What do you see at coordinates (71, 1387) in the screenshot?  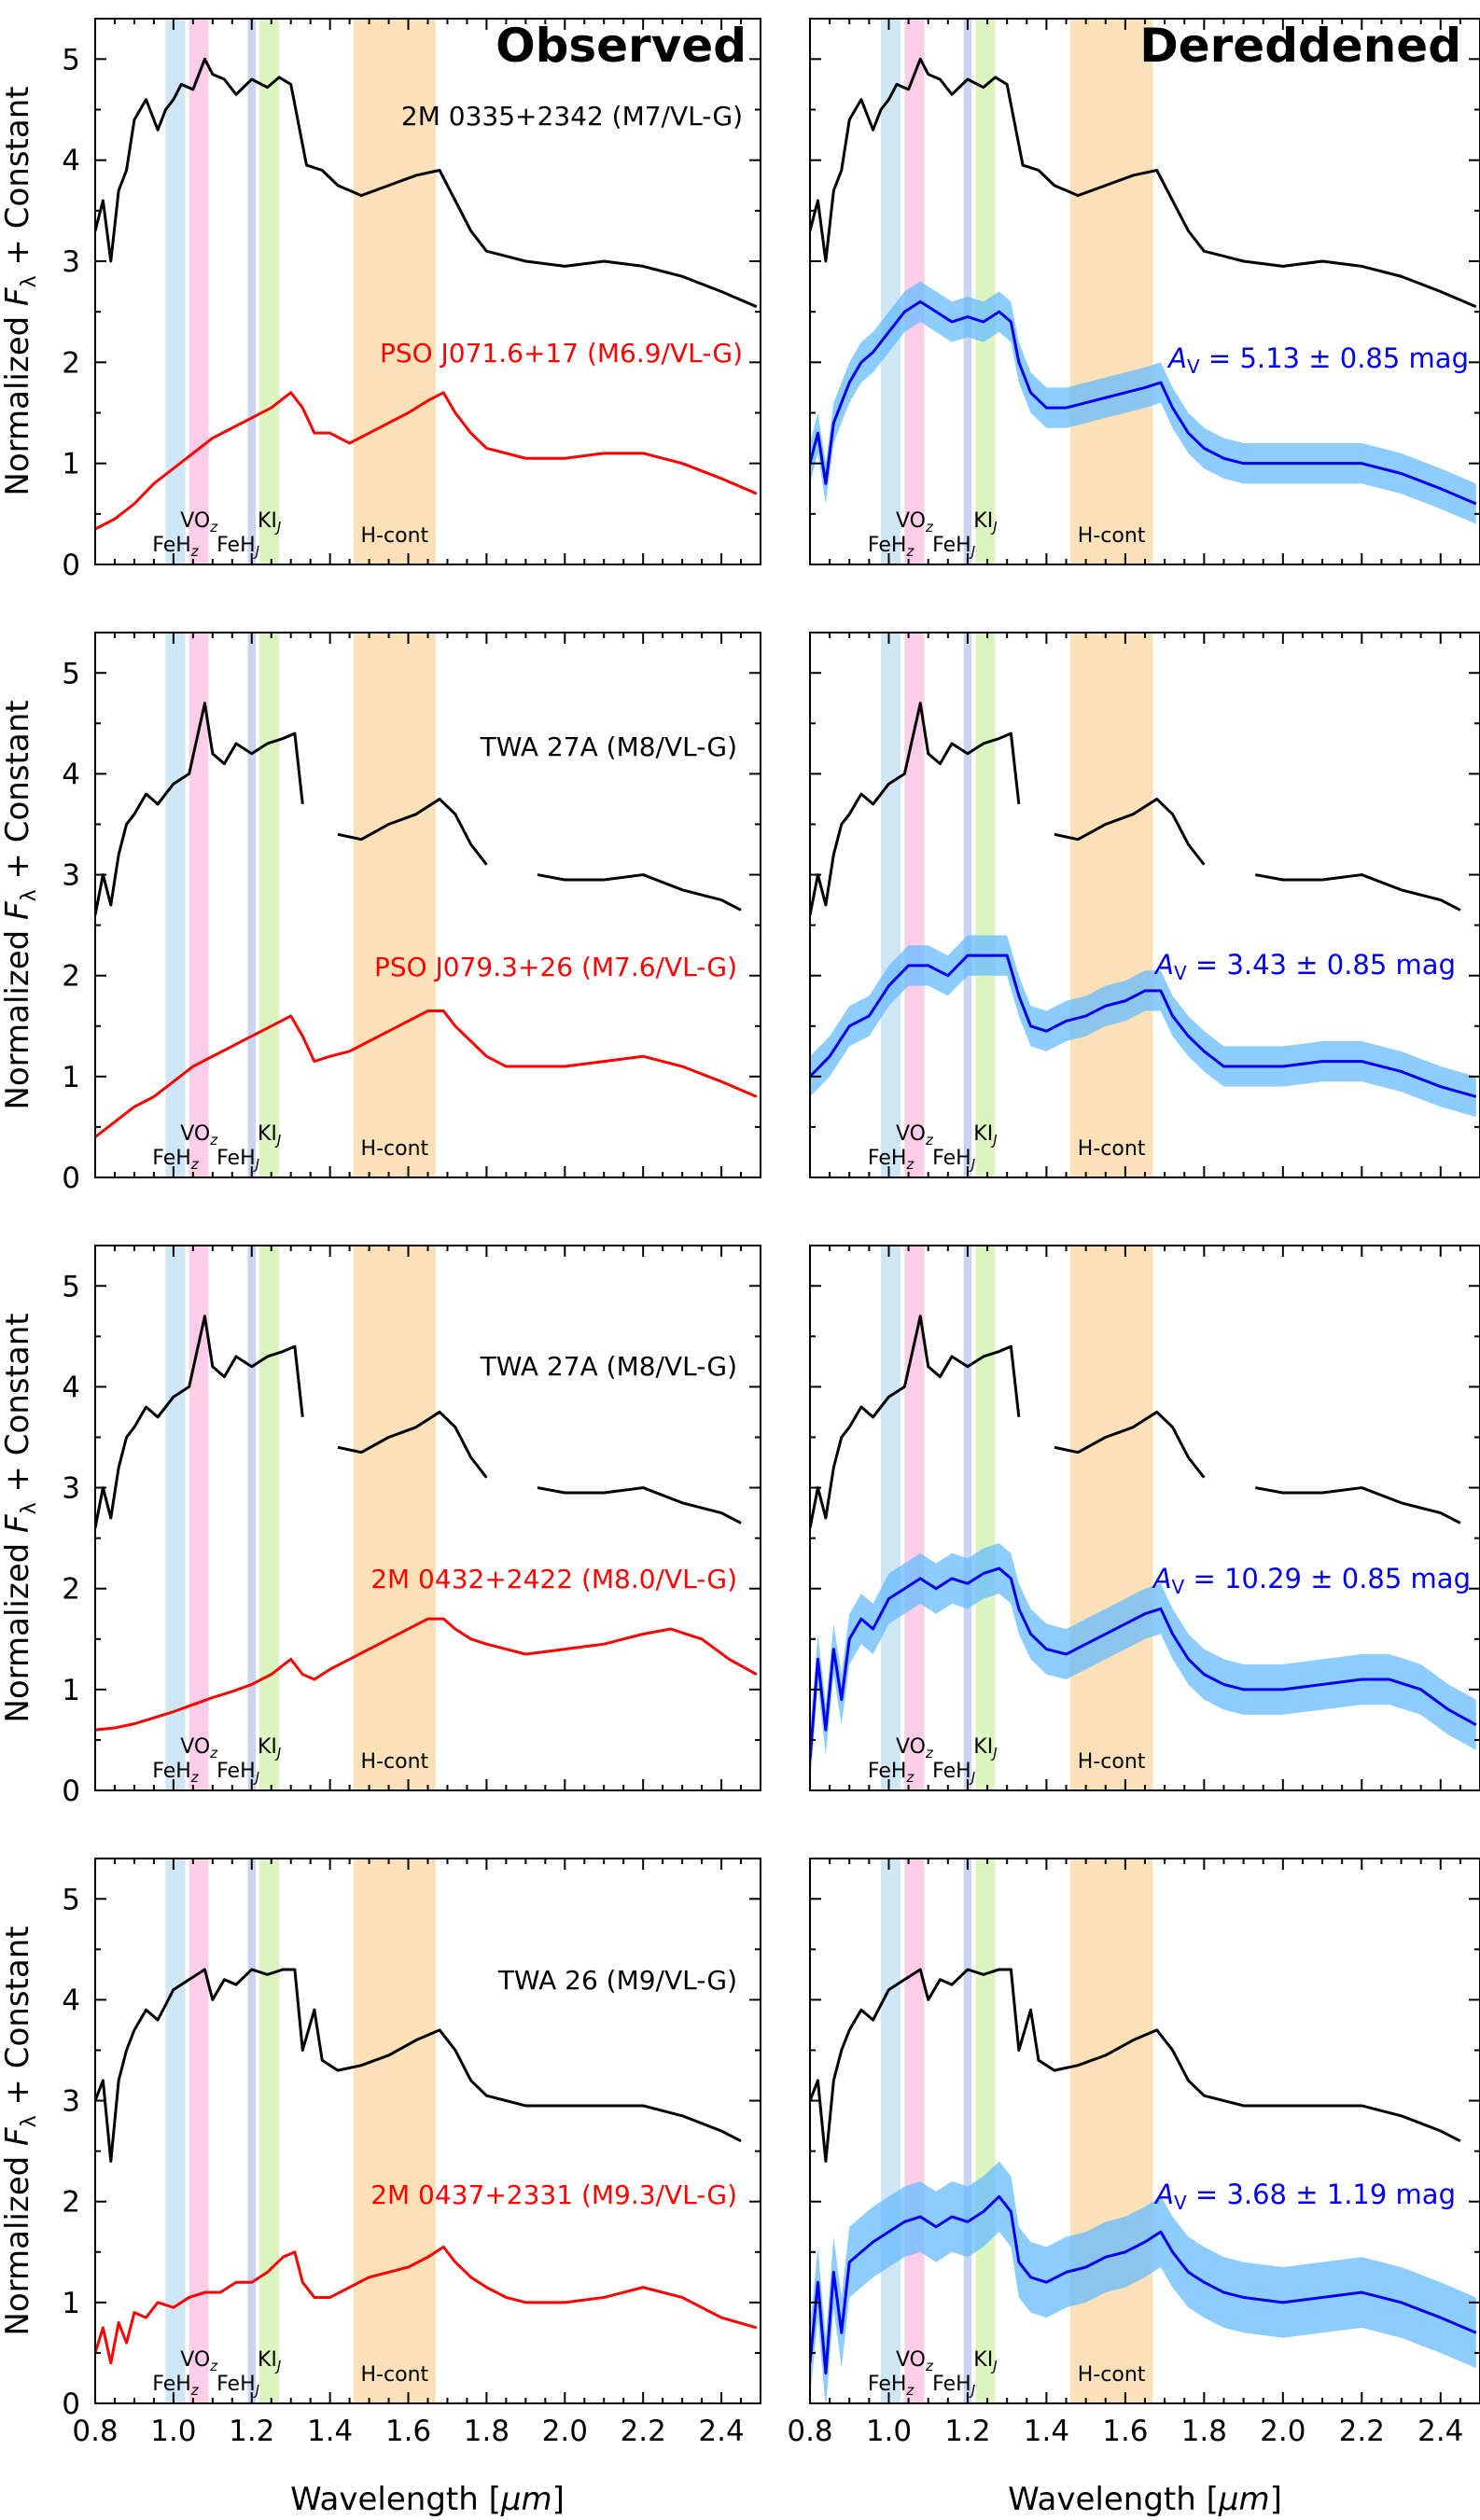 I see `y-tick-label-L3: 4` at bounding box center [71, 1387].